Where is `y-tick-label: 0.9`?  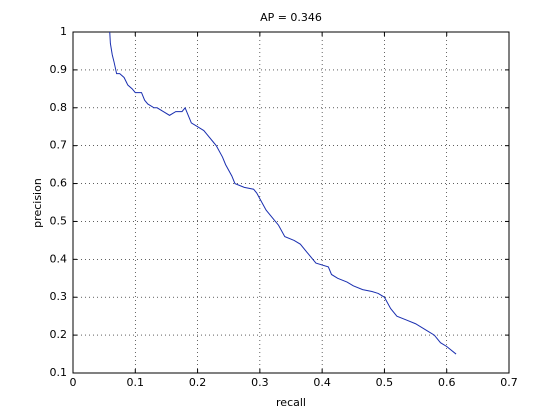
y-tick-label: 0.9 is located at coordinates (59, 69).